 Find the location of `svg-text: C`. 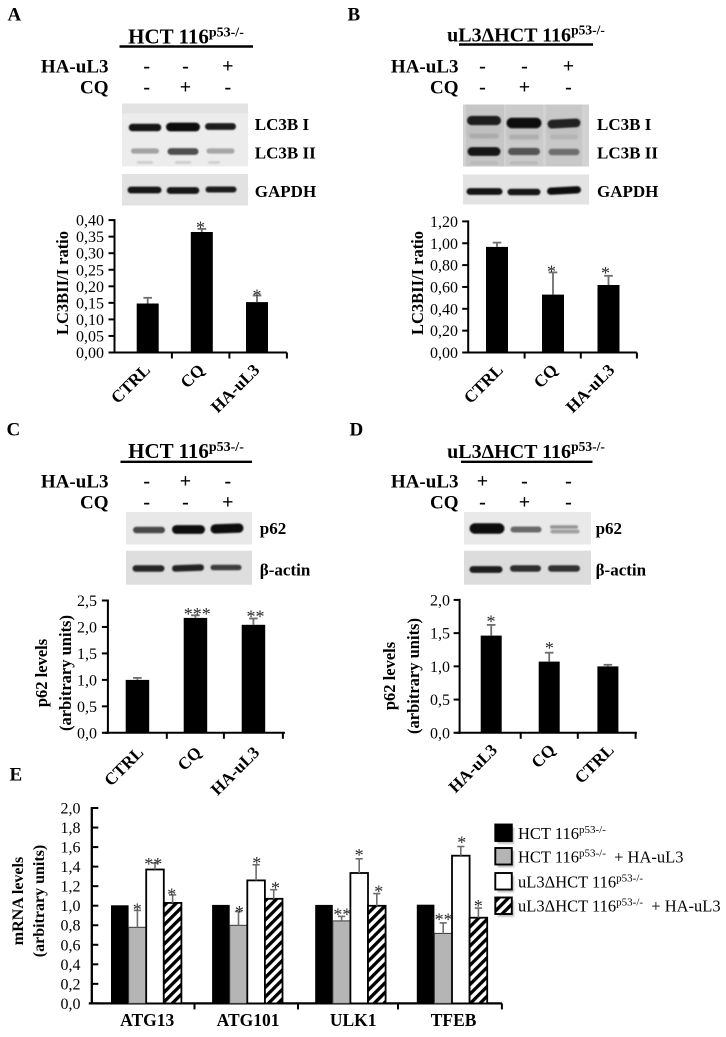

svg-text: C is located at coordinates (14, 430).